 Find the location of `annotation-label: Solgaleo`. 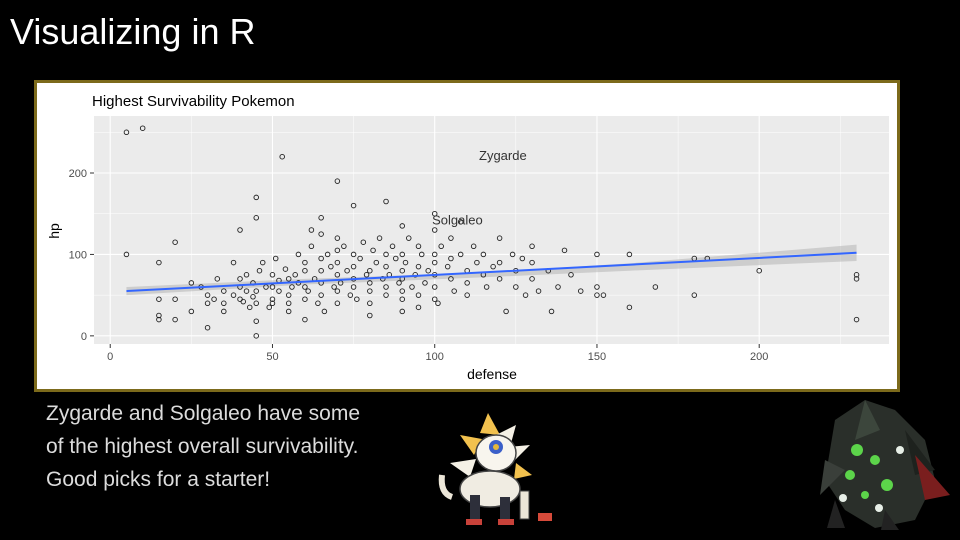

annotation-label: Solgaleo is located at coordinates (457, 219).